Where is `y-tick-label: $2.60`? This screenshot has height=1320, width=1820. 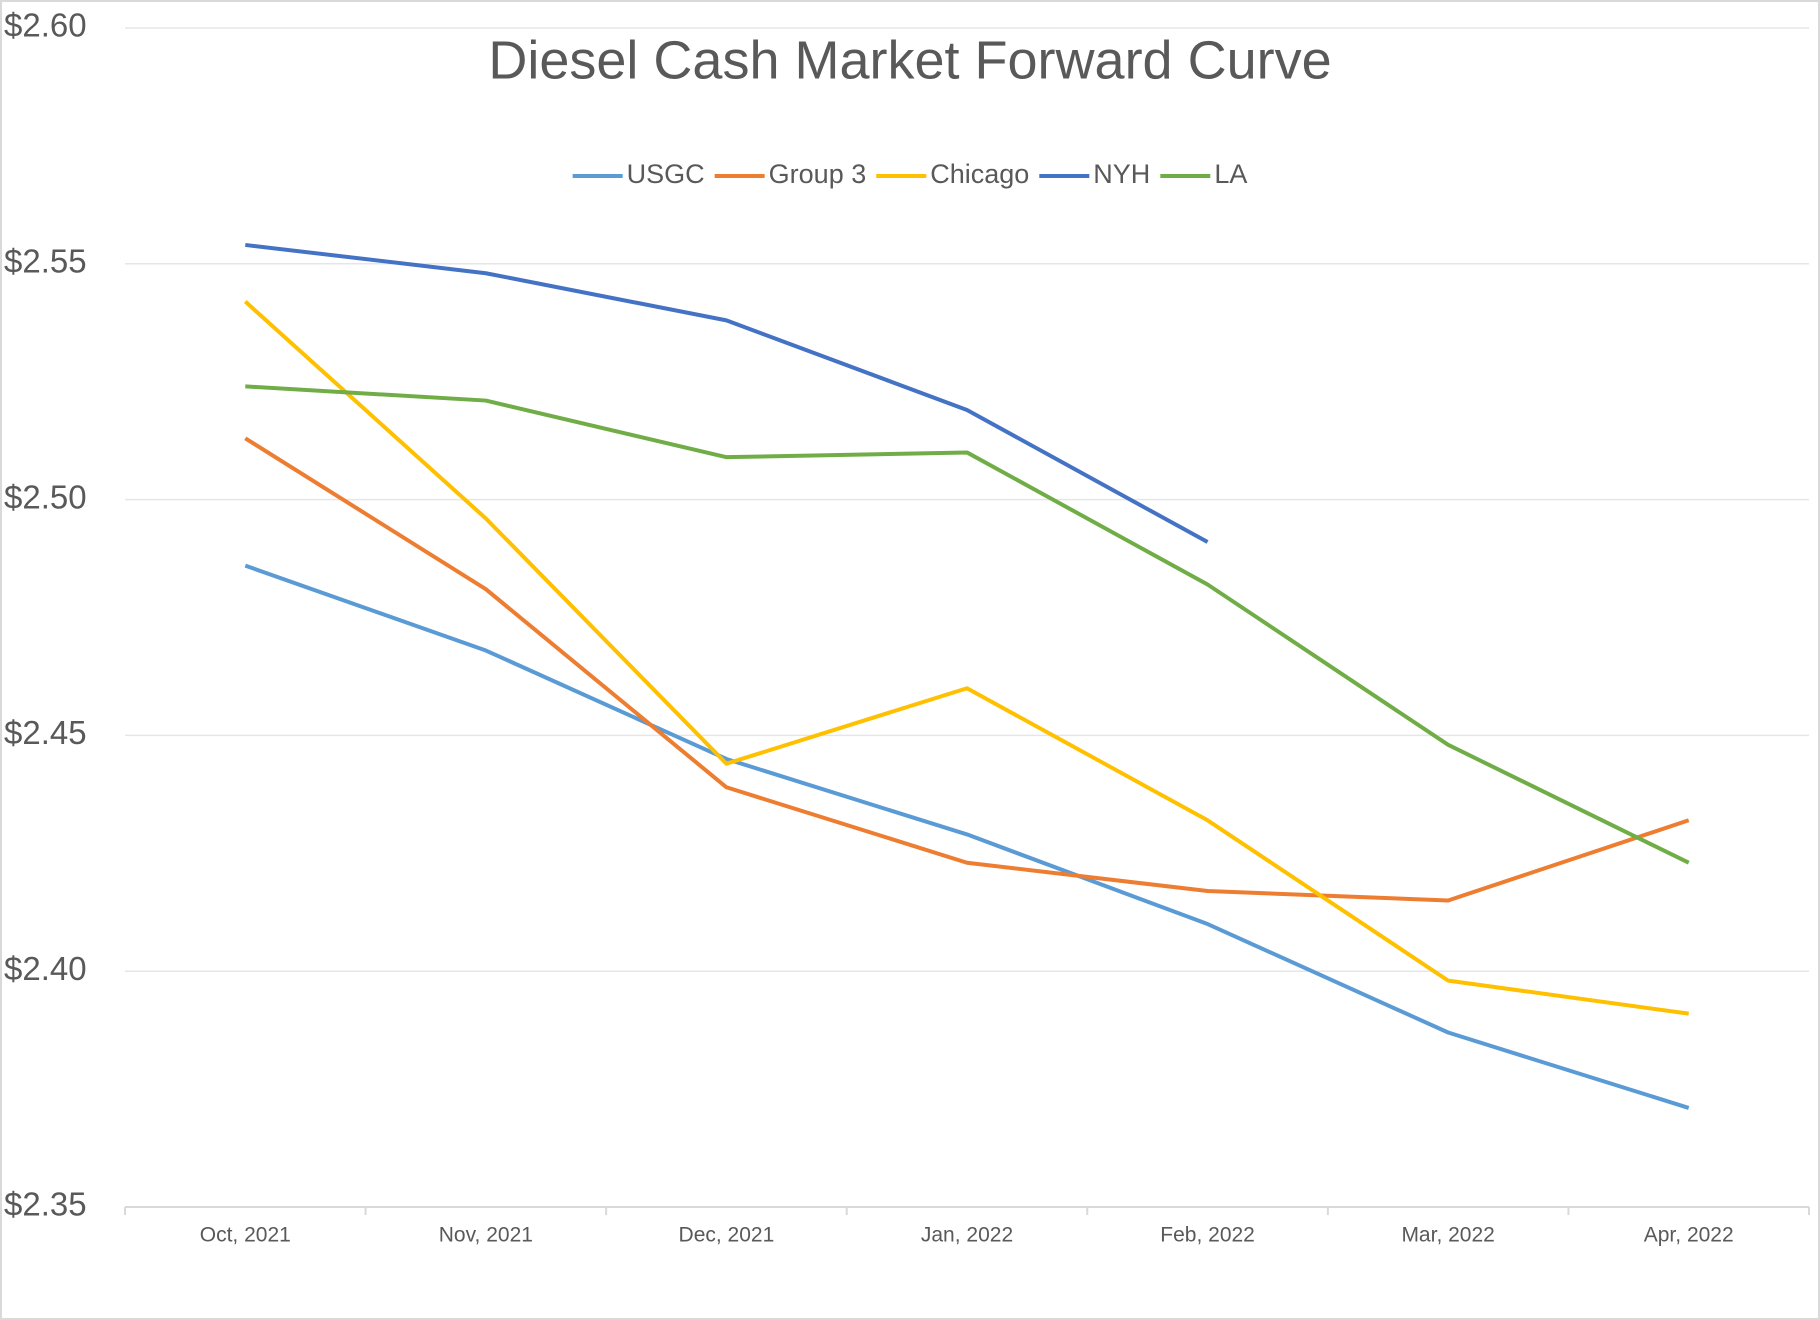
y-tick-label: $2.60 is located at coordinates (45, 25).